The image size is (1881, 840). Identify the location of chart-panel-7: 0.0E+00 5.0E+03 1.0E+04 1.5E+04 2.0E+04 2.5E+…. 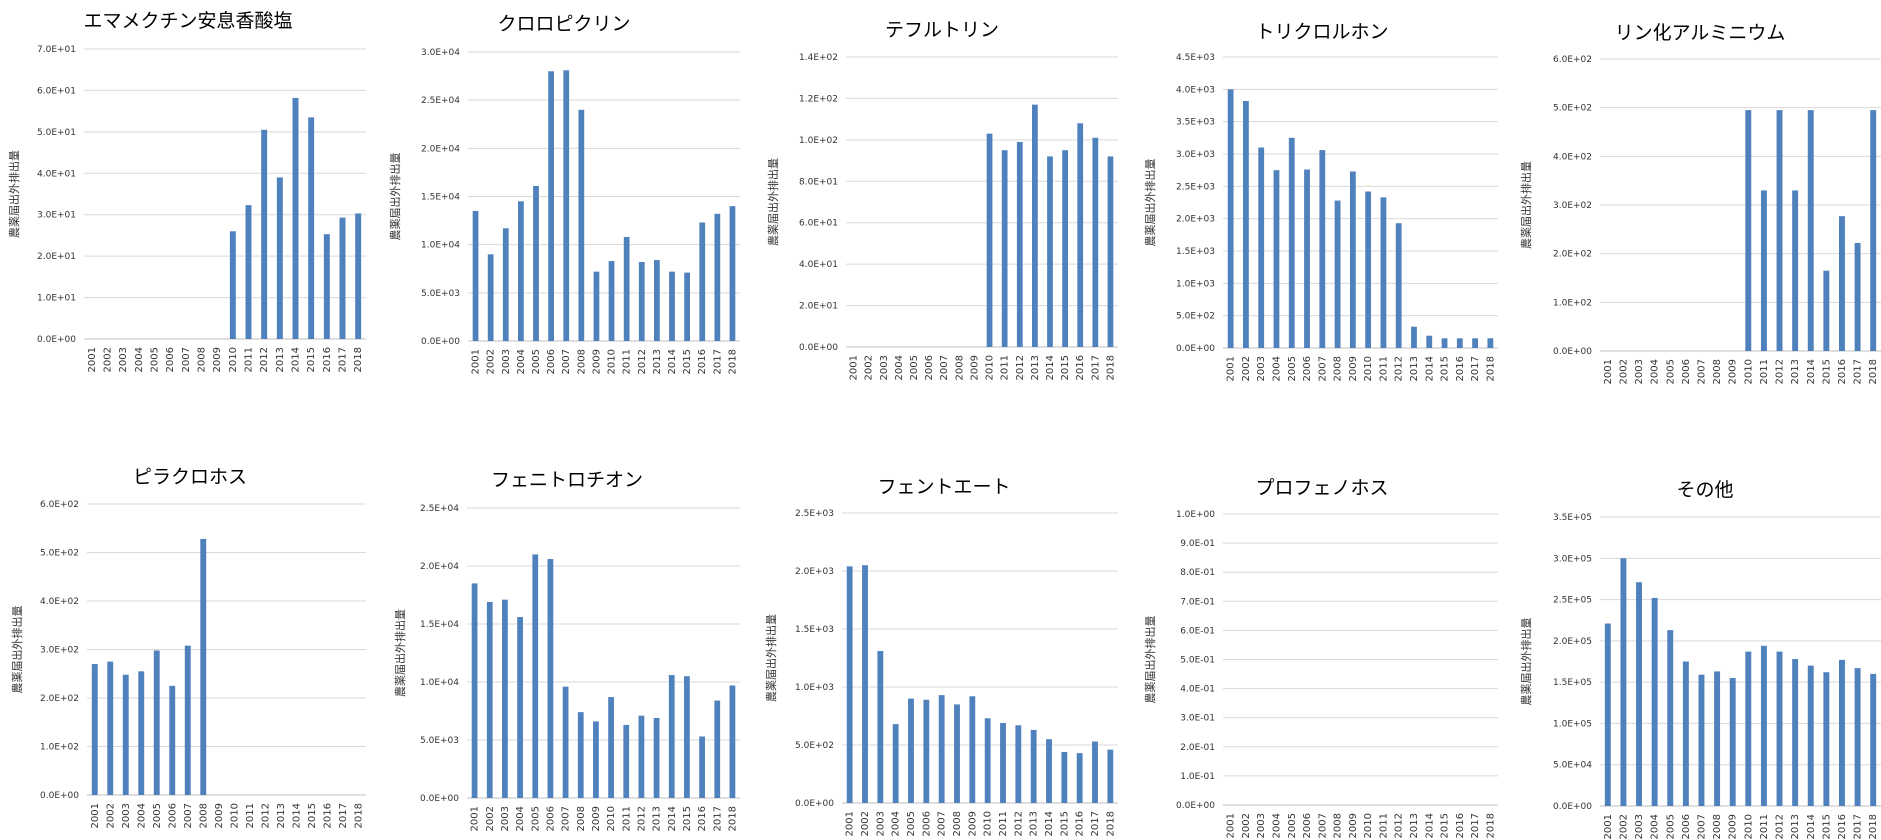
(566, 650).